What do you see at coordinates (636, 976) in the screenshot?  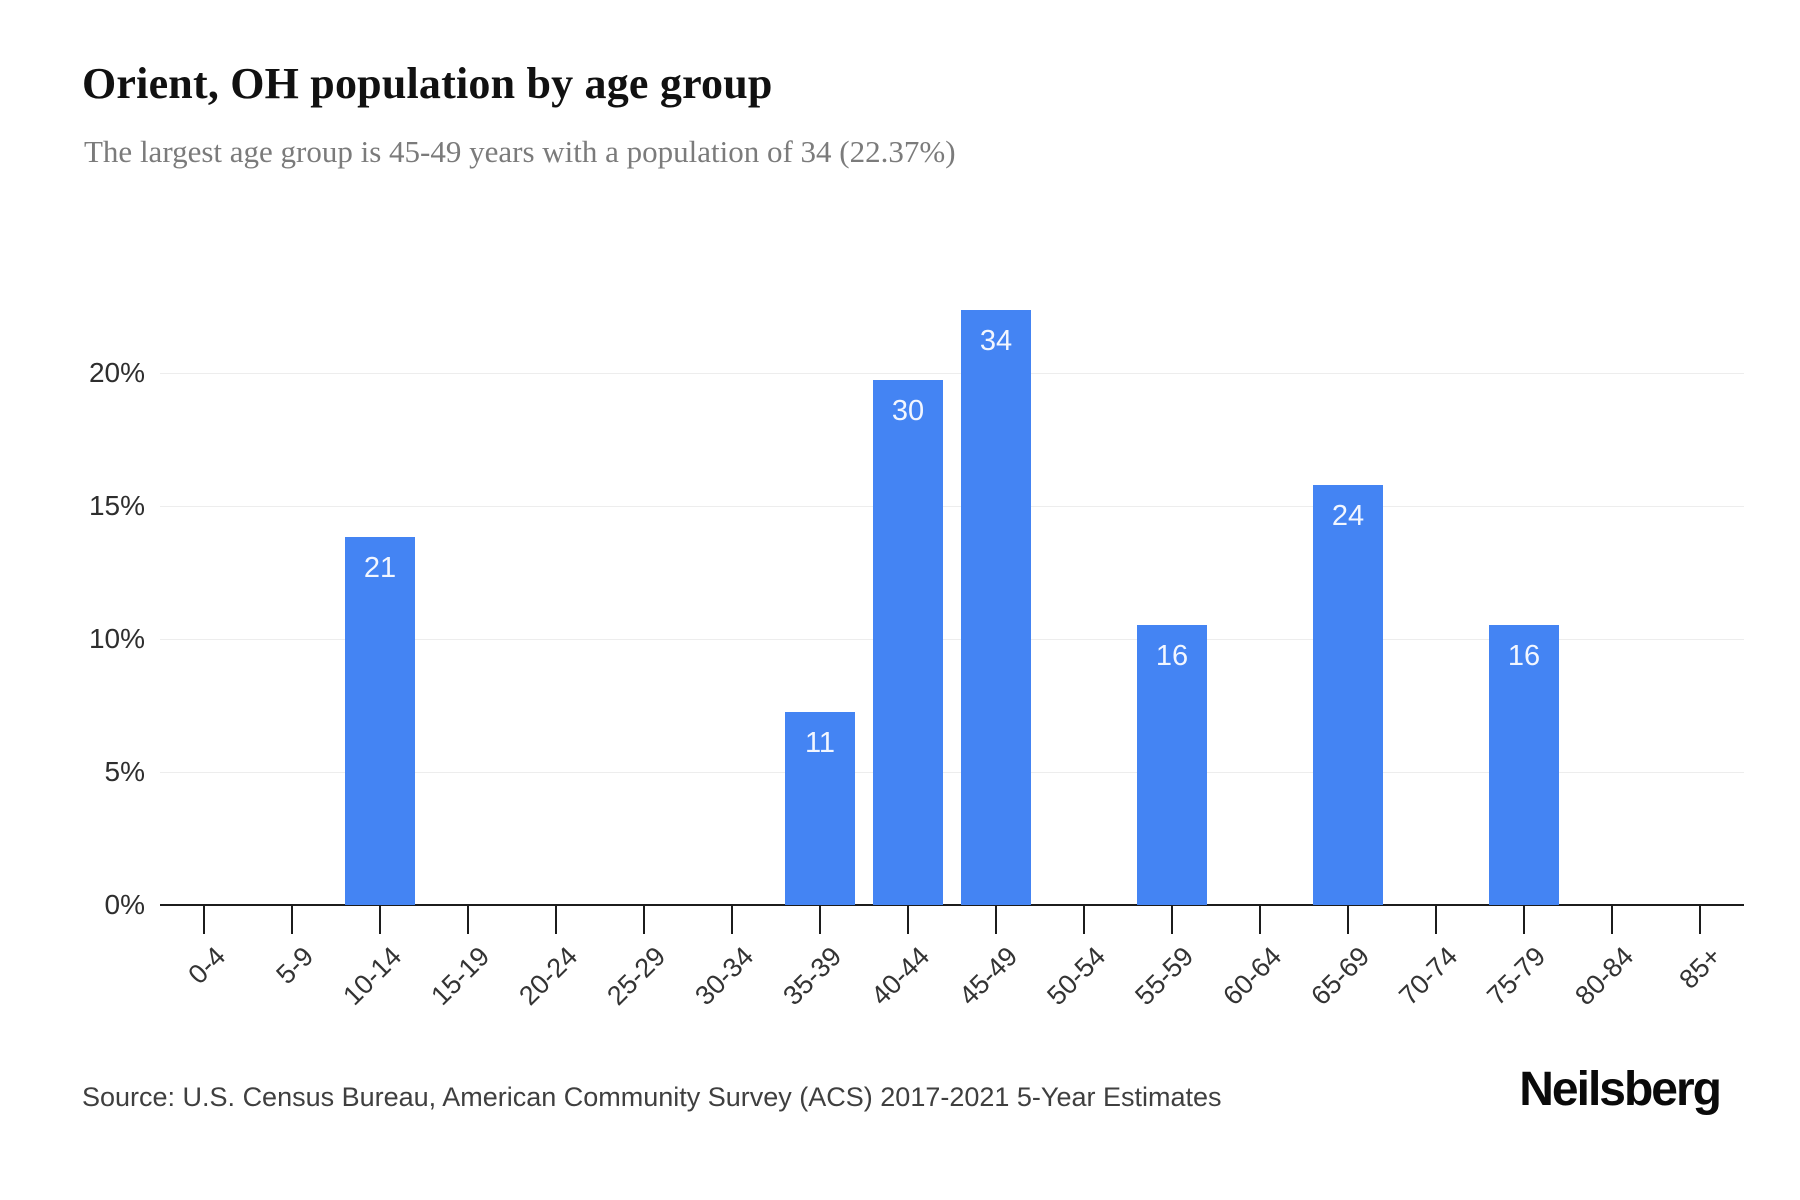 I see `x-axis-category-label: 25-29` at bounding box center [636, 976].